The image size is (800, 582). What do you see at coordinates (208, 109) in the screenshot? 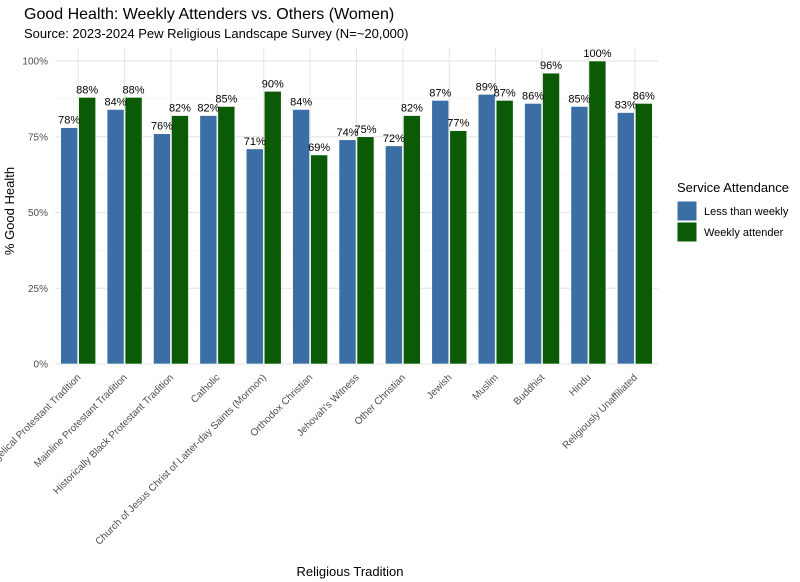
I see `data-label-less-than-weekly-catholic: 82%` at bounding box center [208, 109].